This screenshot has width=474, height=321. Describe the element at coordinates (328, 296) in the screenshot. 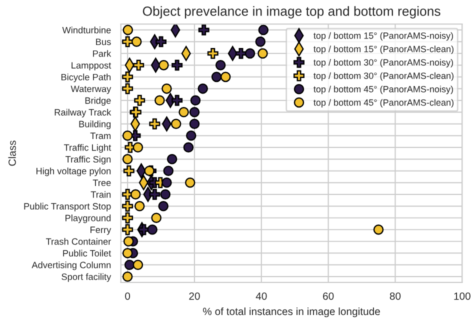

I see `x-tick-label: 60` at that location.